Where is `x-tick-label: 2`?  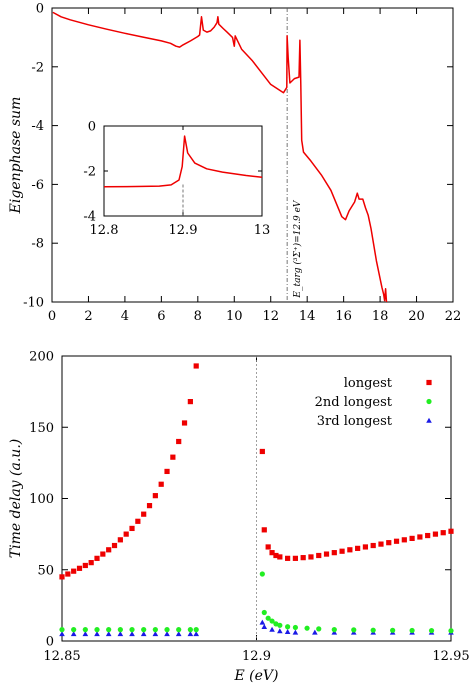
x-tick-label: 2 is located at coordinates (88, 316).